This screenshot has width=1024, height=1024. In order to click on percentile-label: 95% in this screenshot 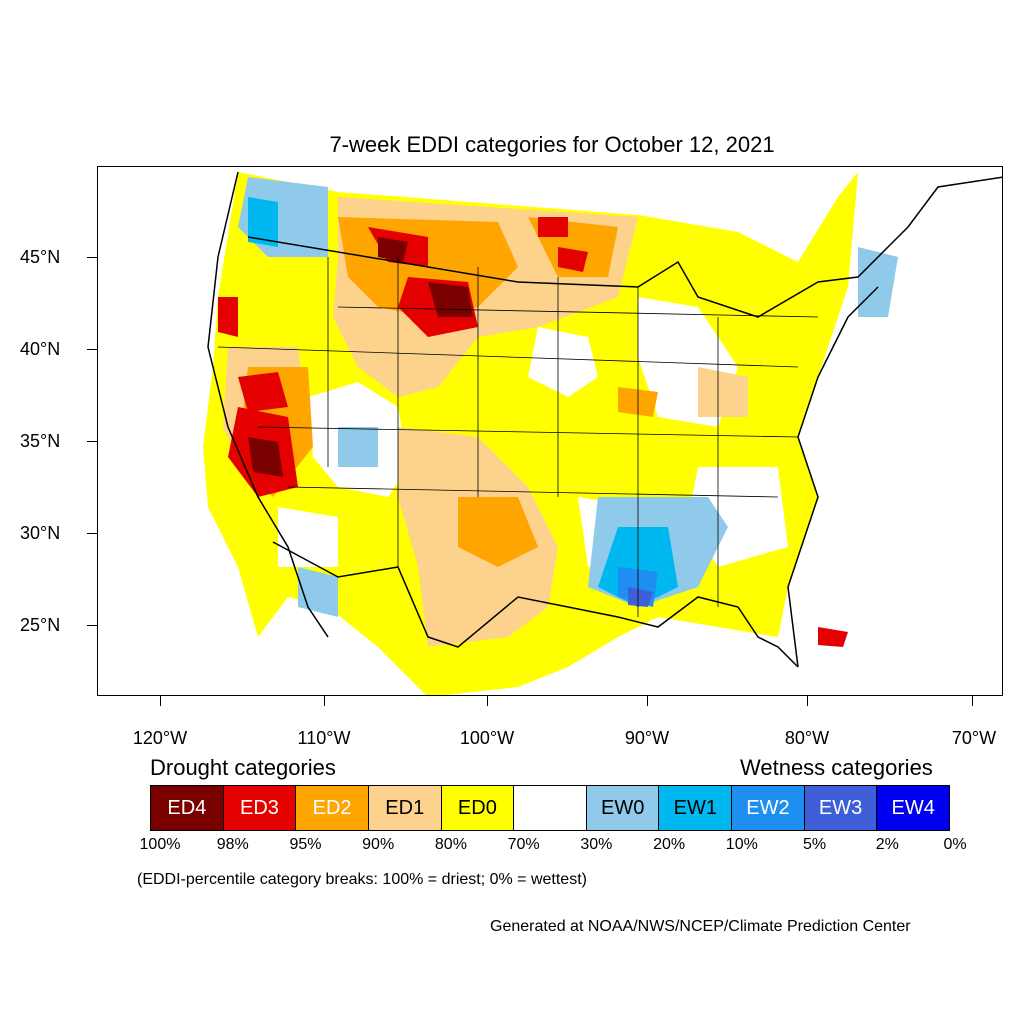, I will do `click(305, 844)`.